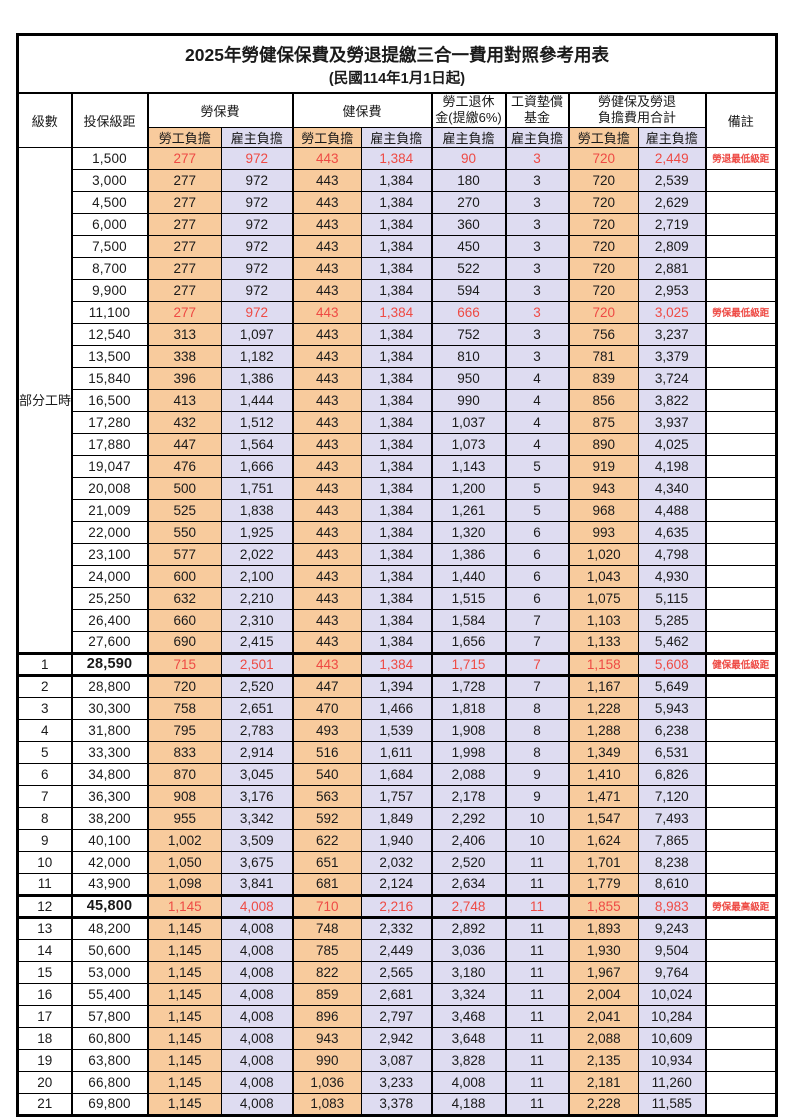 The height and width of the screenshot is (1120, 791). Describe the element at coordinates (536, 554) in the screenshot. I see `wage-fund-cell: 6` at that location.